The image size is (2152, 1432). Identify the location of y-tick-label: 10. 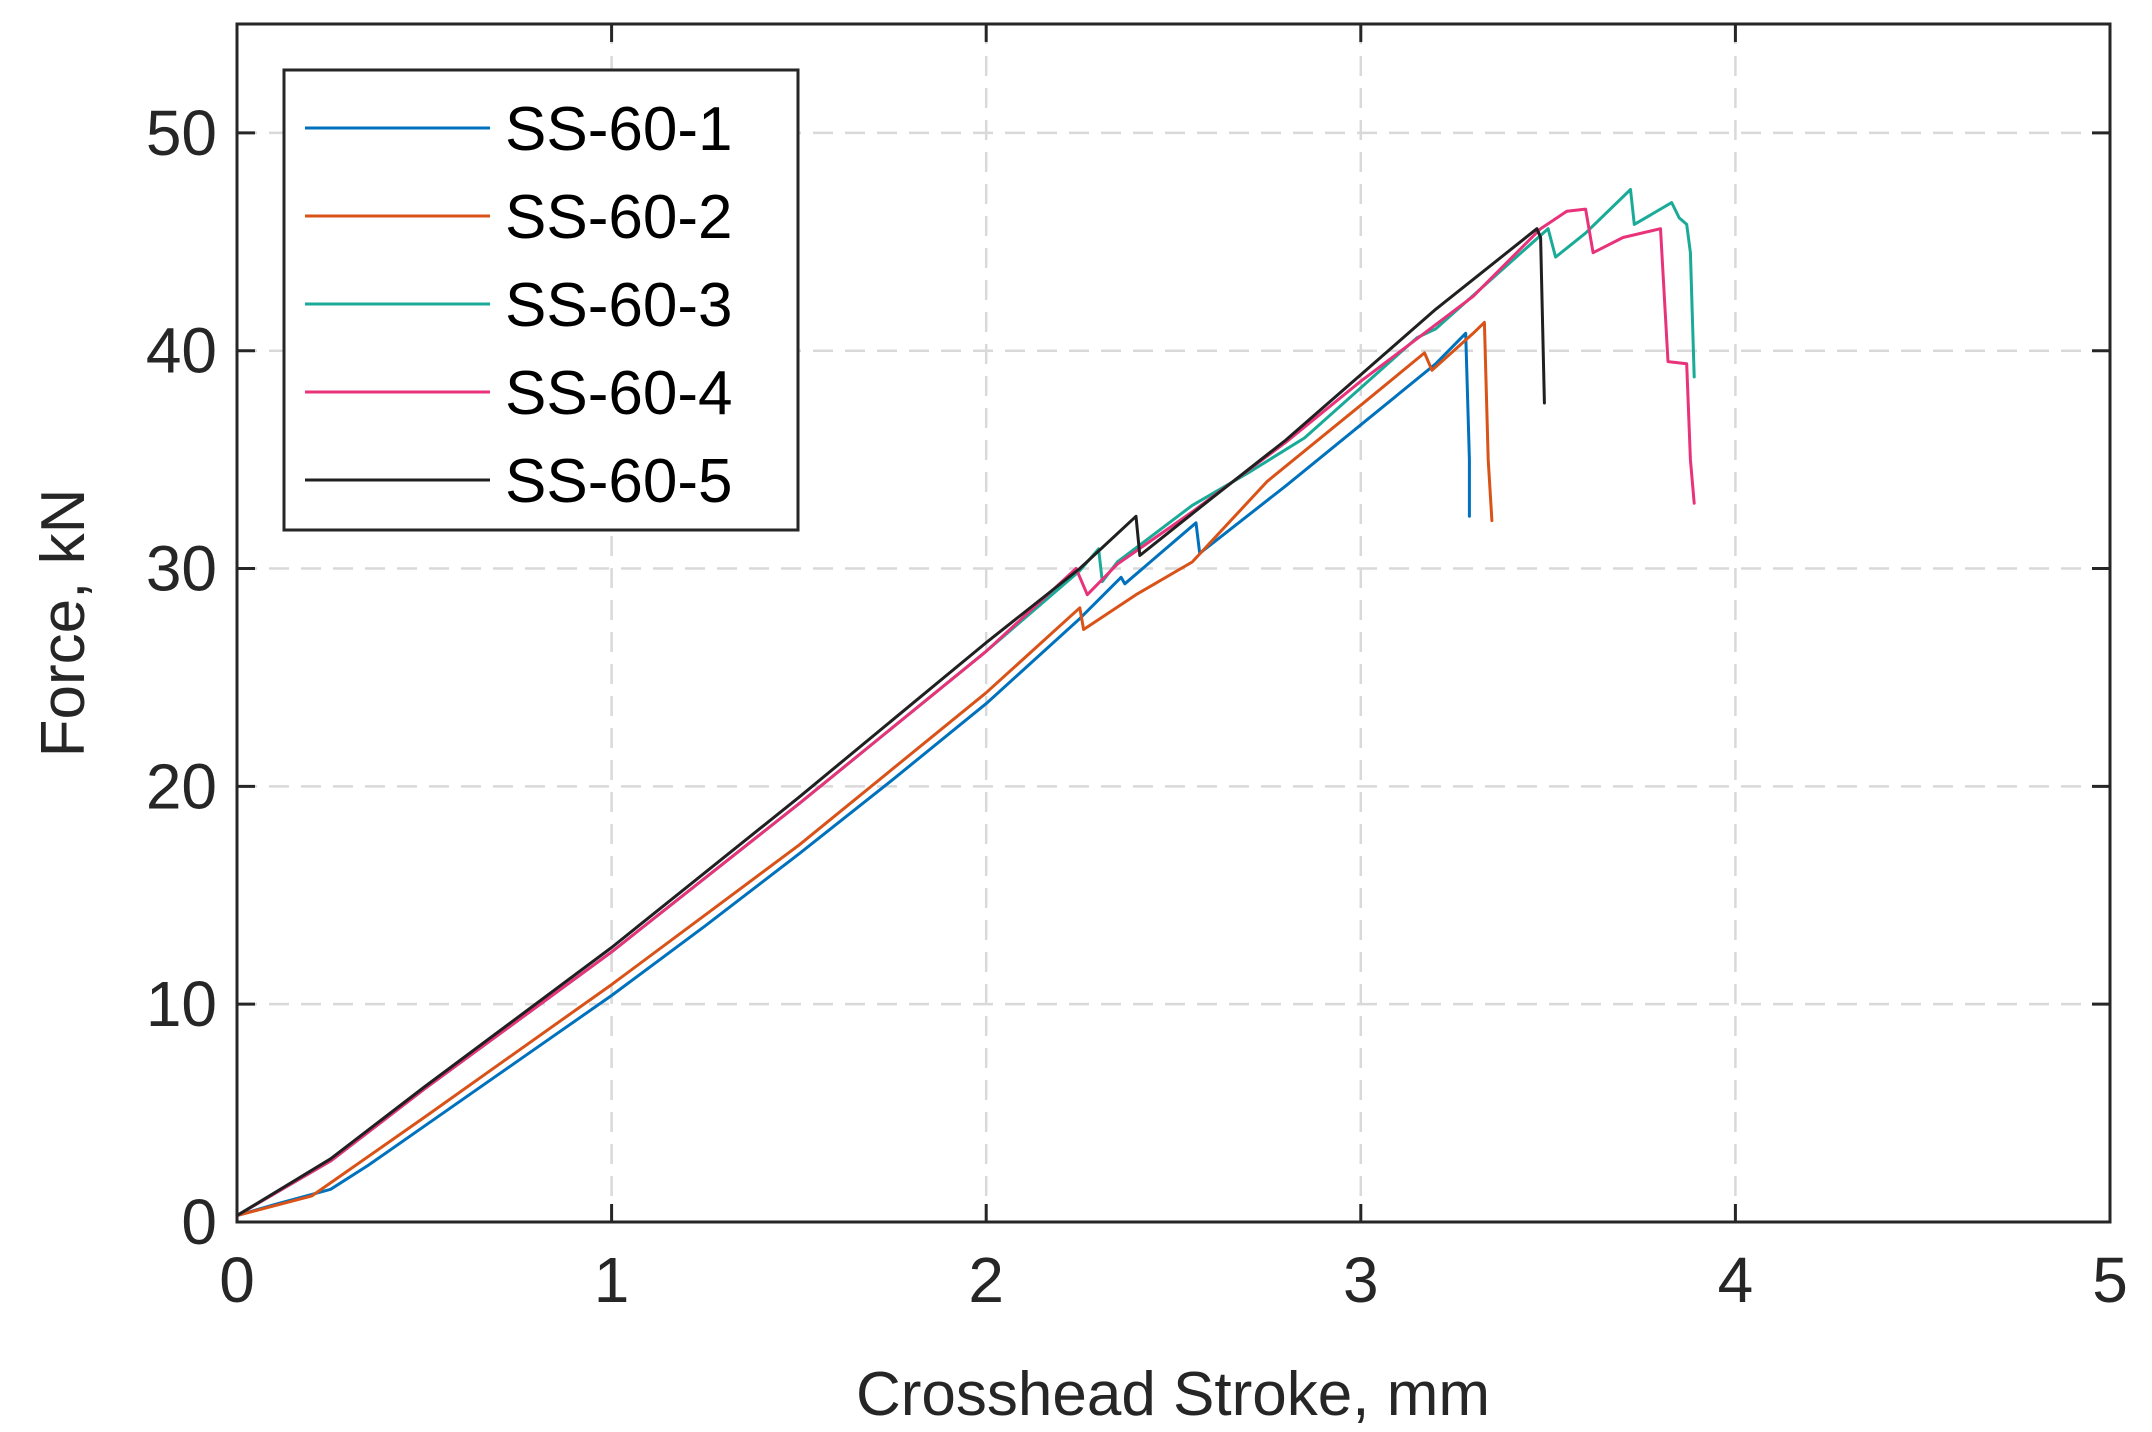
(181, 1004).